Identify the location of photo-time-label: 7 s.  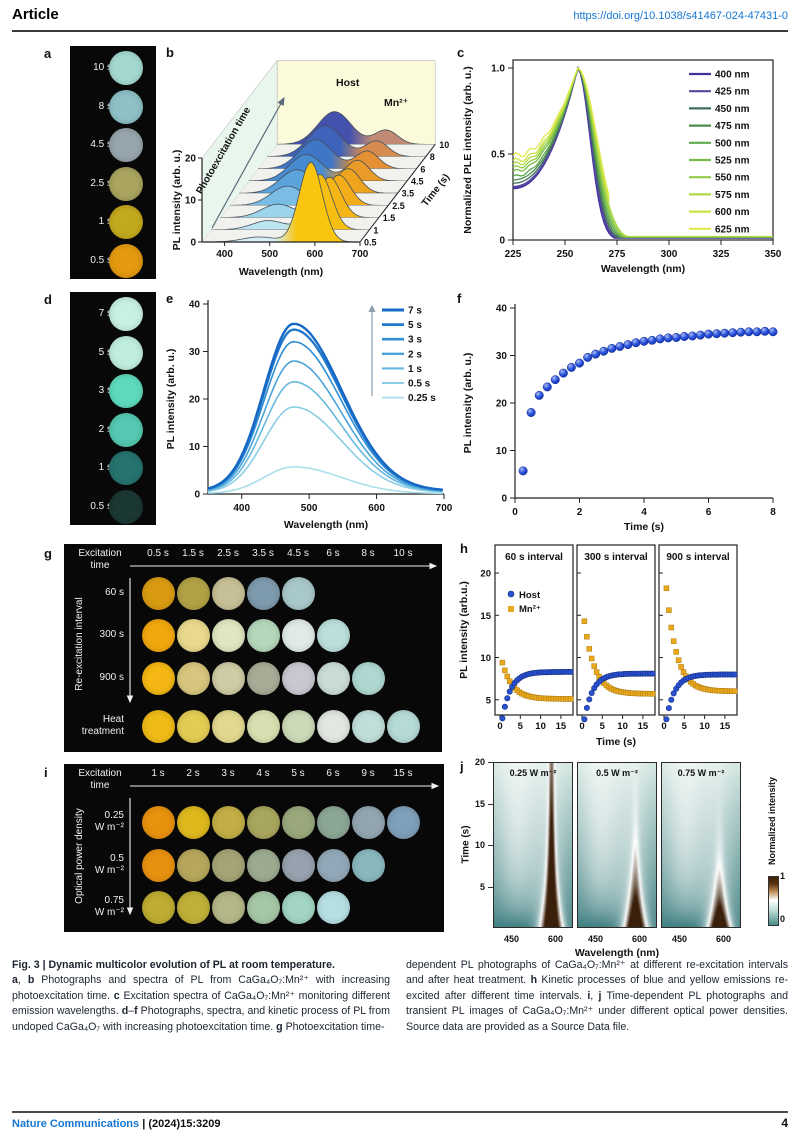
(105, 313).